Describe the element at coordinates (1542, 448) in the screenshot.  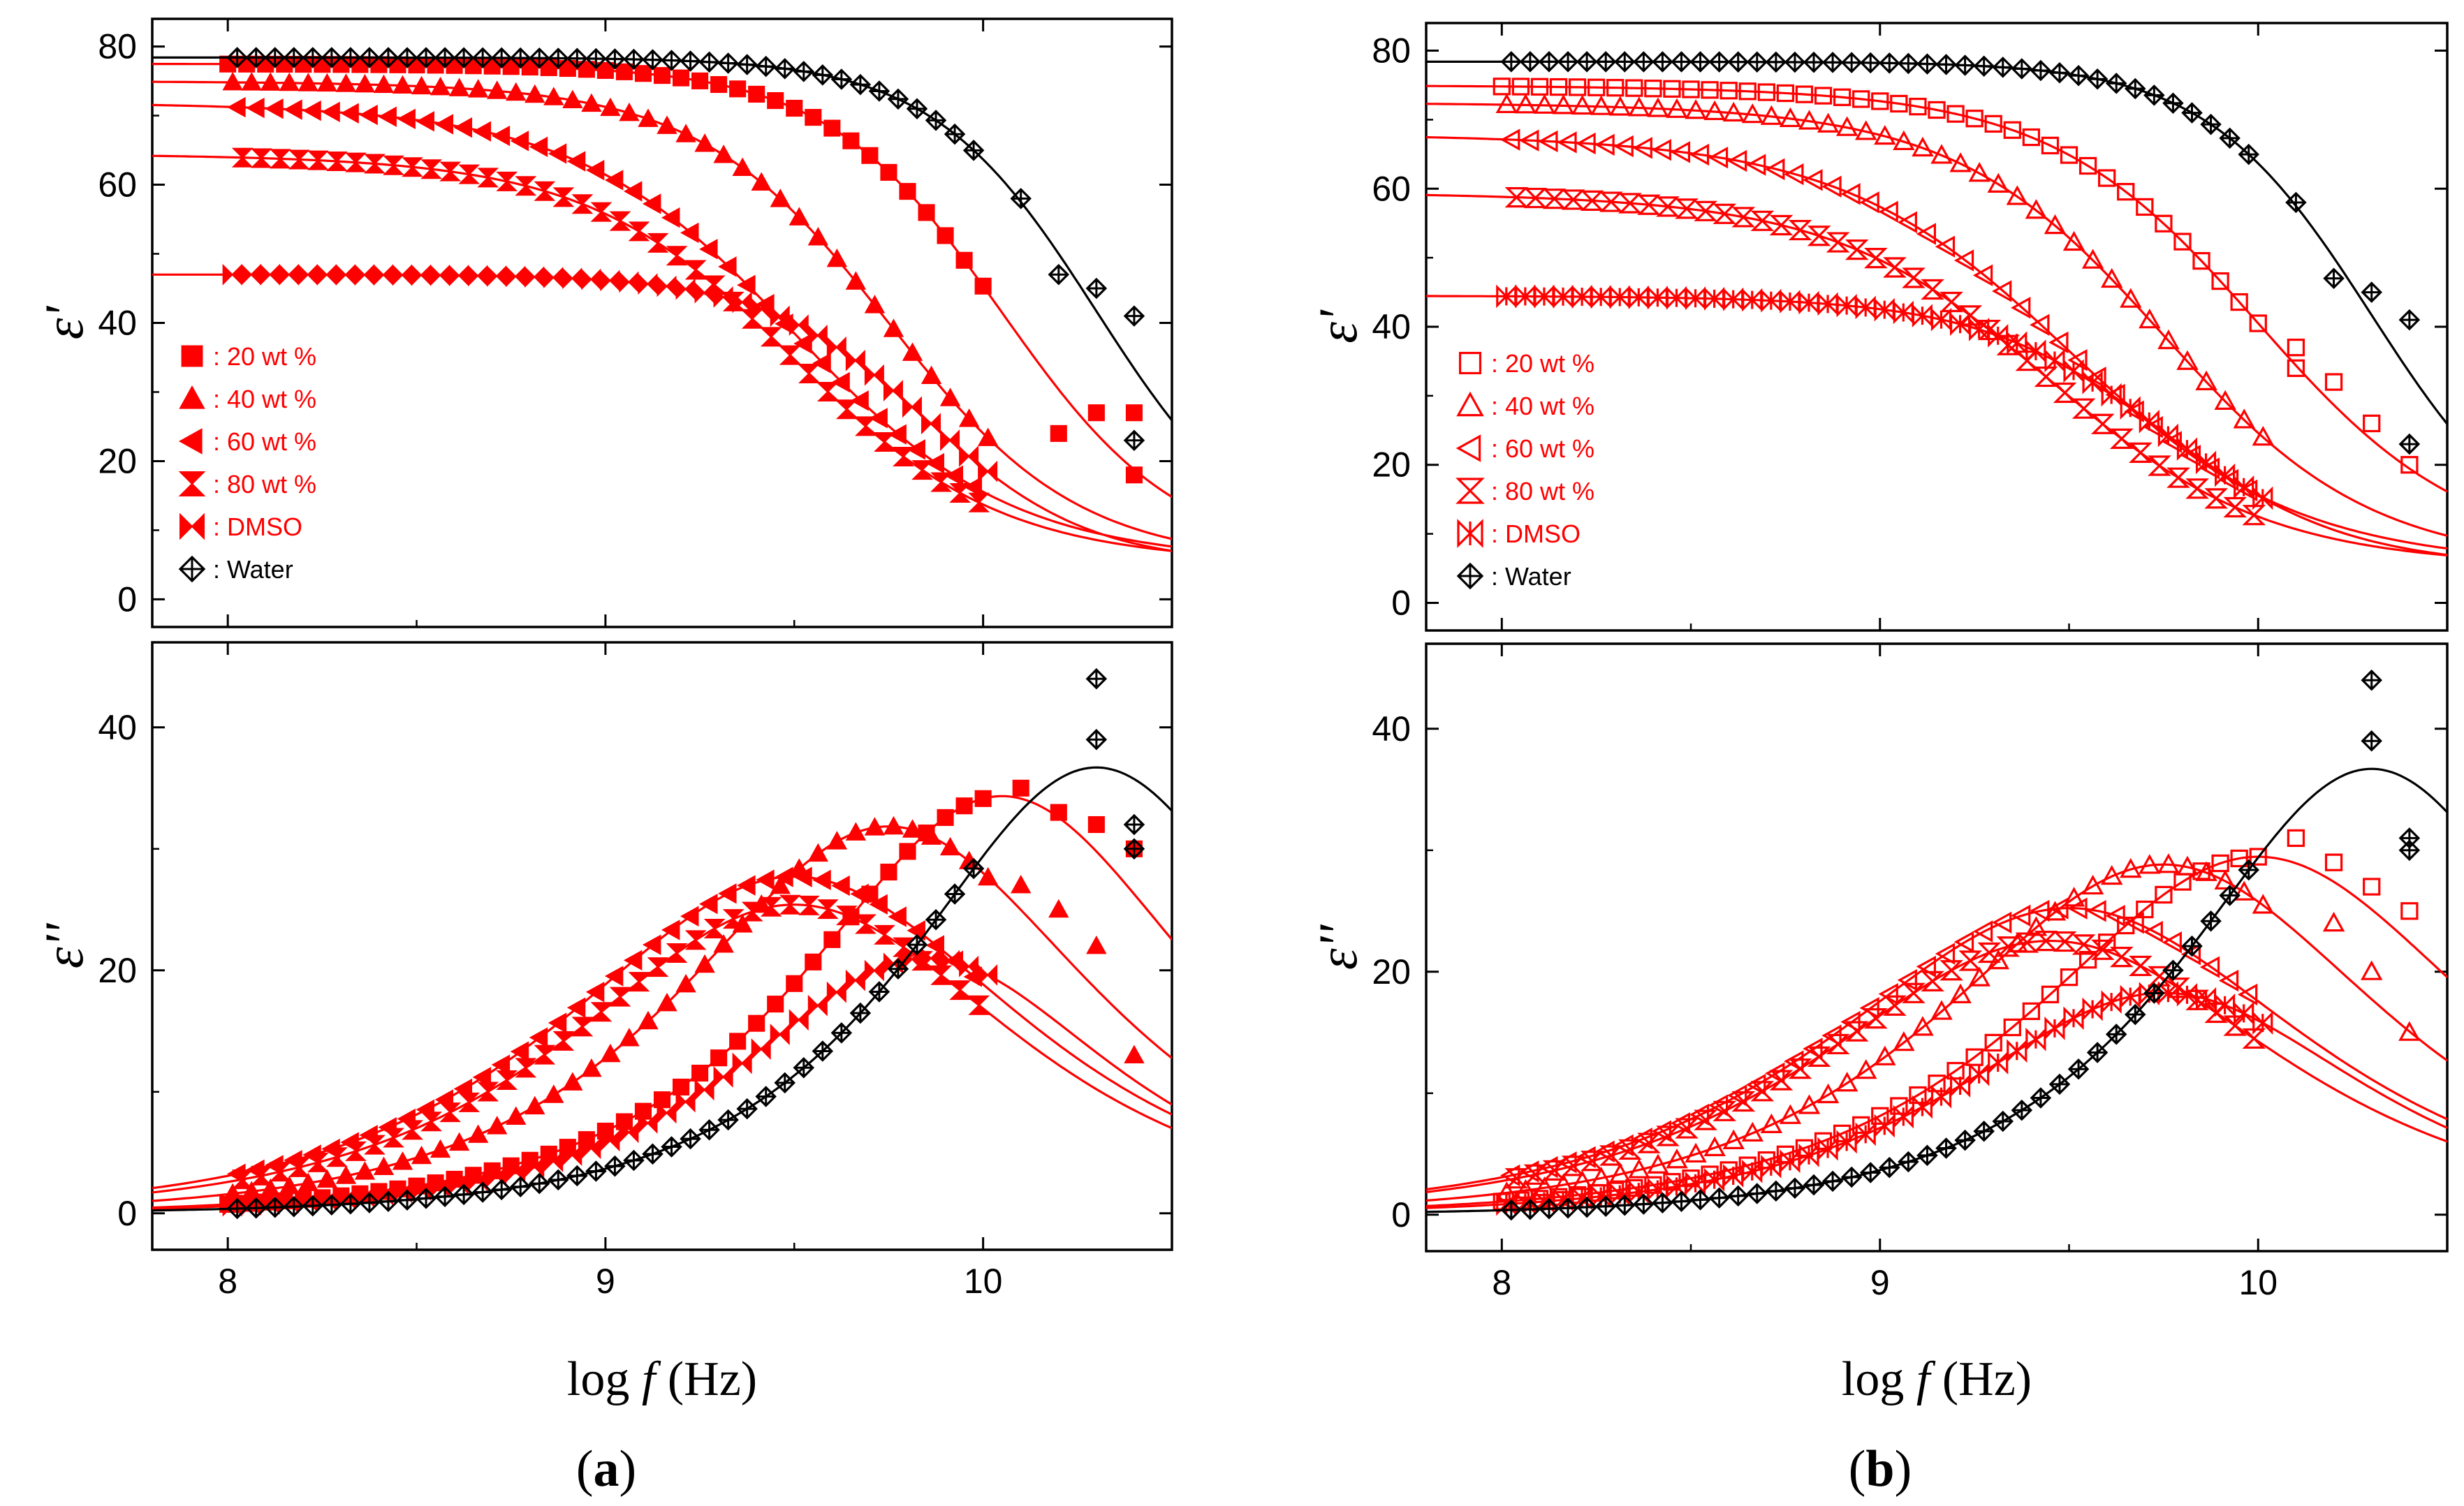
I see `legend-label: : 60 wt %` at that location.